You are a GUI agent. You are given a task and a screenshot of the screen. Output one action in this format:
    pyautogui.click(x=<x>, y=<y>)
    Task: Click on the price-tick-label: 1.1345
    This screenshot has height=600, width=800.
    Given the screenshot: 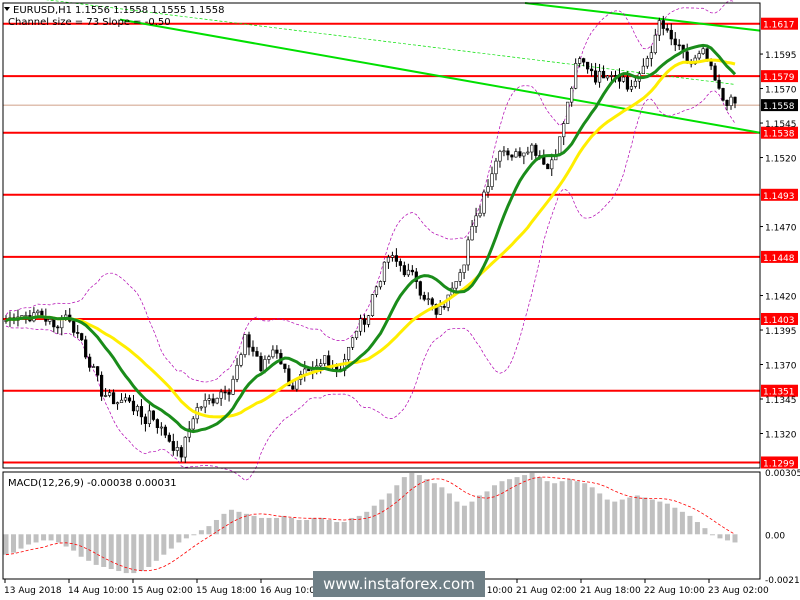 What is the action you would take?
    pyautogui.click(x=781, y=401)
    